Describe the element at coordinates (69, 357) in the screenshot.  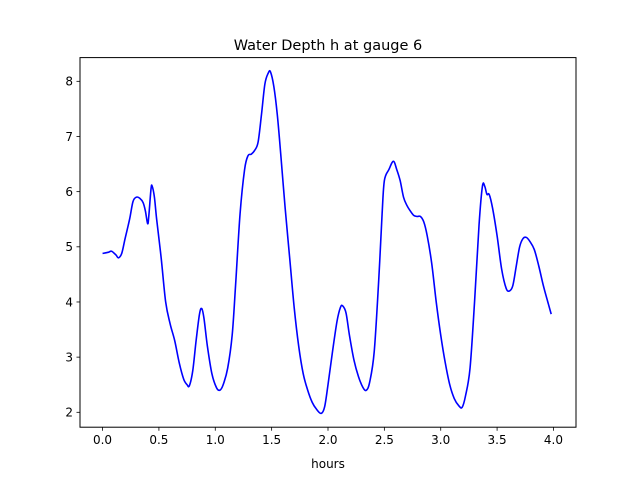
I see `y-tick-label: 3` at that location.